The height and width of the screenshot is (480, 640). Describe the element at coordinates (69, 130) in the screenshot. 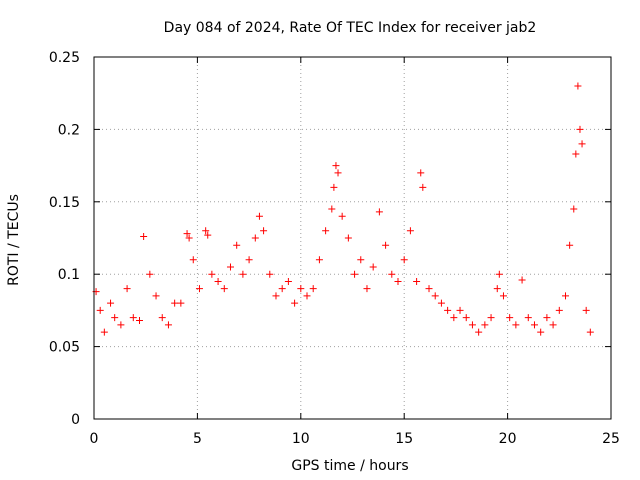

I see `y-tick-label: 0.2` at that location.